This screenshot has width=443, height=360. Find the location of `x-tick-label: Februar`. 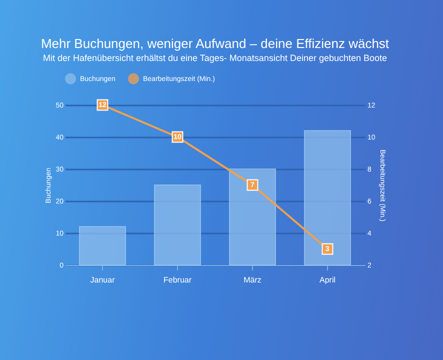

x-tick-label: Februar is located at coordinates (177, 280).